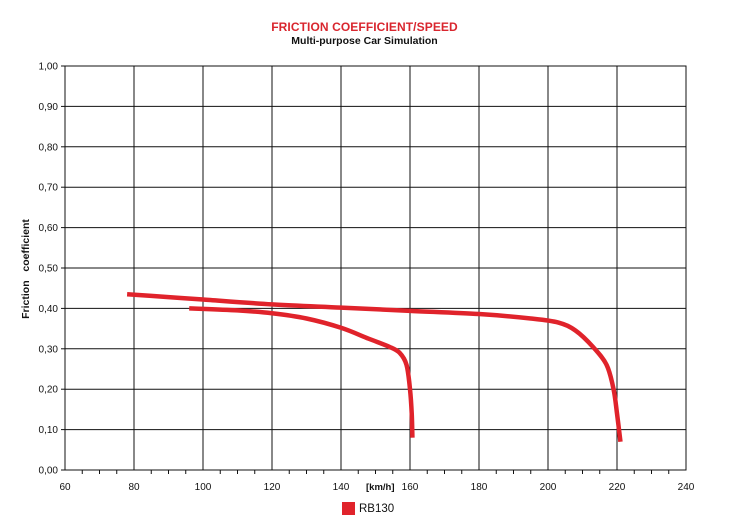 Image resolution: width=729 pixels, height=527 pixels. Describe the element at coordinates (49, 188) in the screenshot. I see `y-tick-label: 0,70` at that location.